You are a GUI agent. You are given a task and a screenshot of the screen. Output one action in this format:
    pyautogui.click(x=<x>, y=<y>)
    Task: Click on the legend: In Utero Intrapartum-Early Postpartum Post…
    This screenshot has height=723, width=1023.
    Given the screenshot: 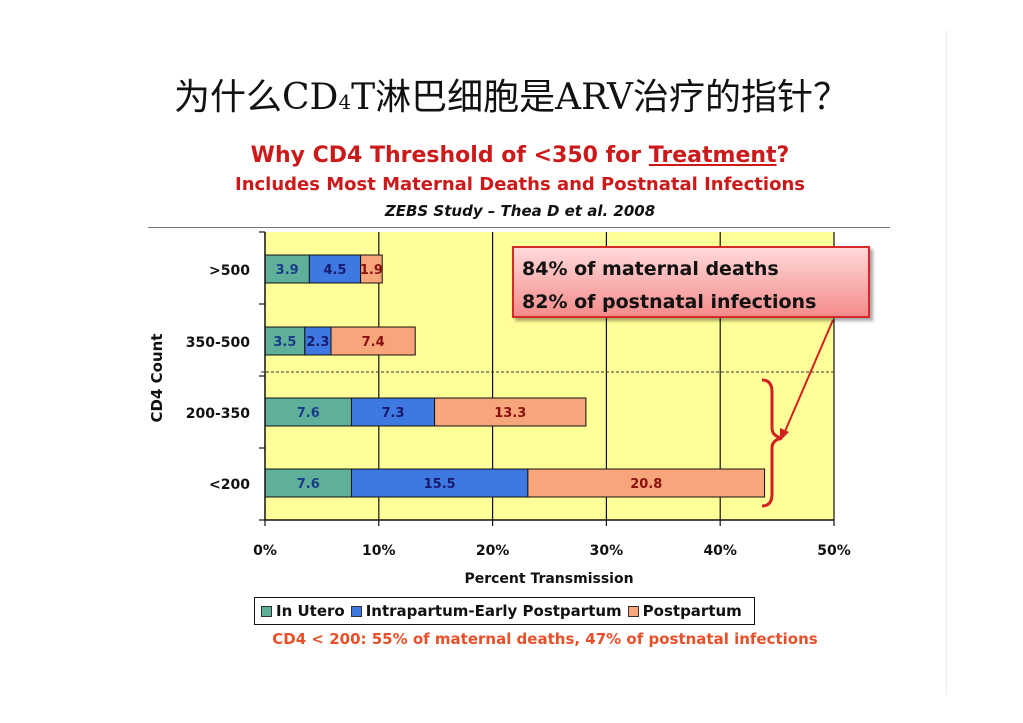 What is the action you would take?
    pyautogui.click(x=504, y=611)
    